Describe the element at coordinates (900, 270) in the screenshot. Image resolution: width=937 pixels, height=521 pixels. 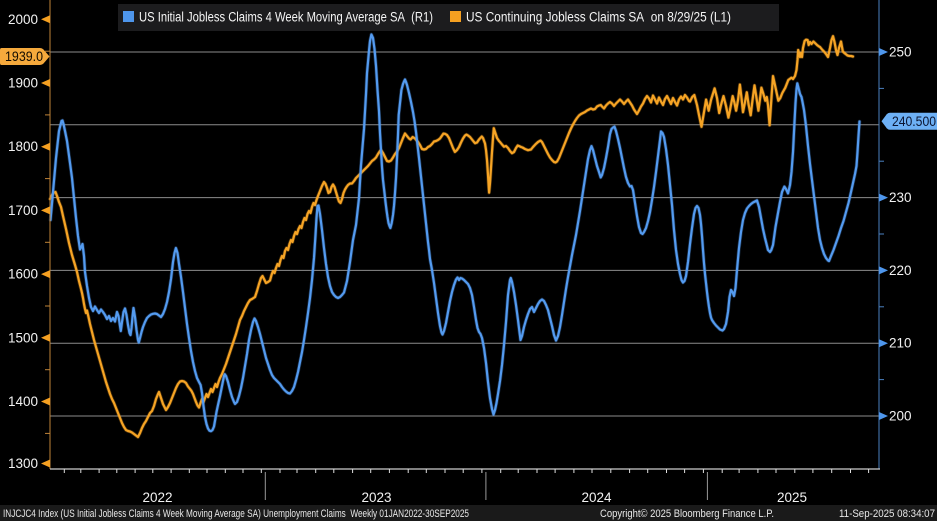
I see `svg-text: 220` at that location.